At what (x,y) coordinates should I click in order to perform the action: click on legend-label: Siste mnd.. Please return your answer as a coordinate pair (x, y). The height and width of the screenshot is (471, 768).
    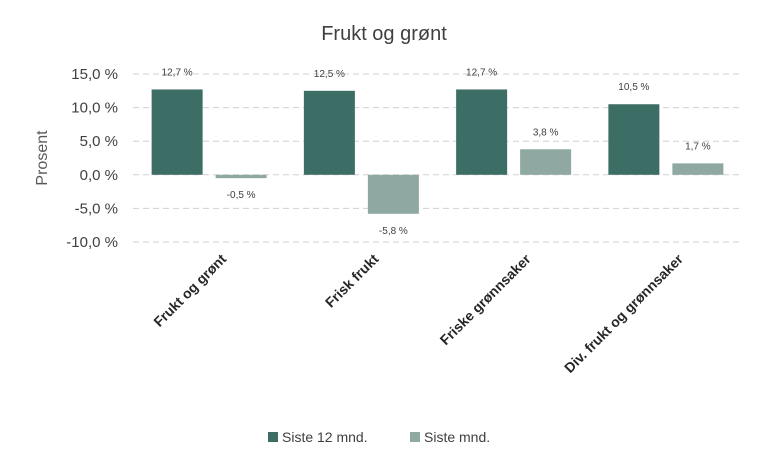
    Looking at the image, I should click on (457, 437).